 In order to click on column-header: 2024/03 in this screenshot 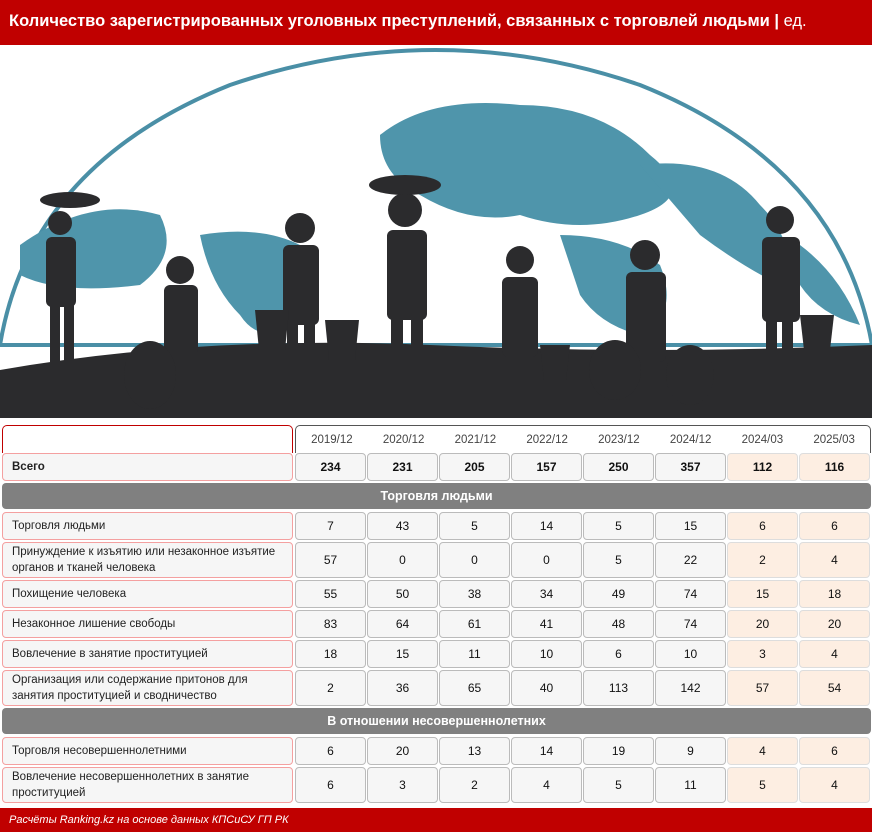, I will do `click(762, 439)`.